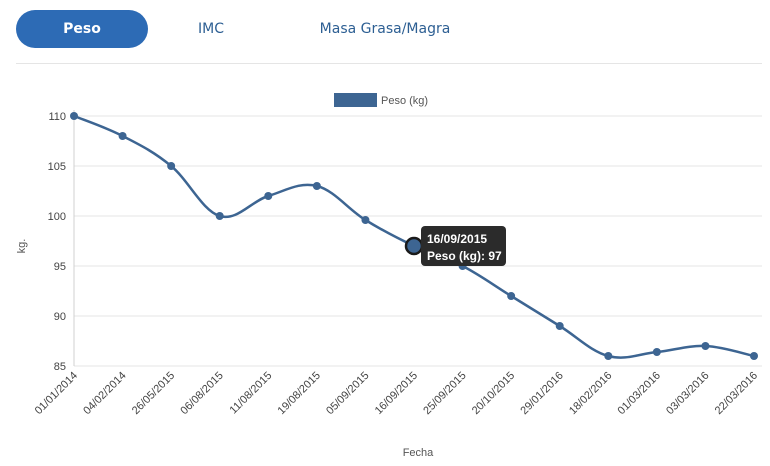 This screenshot has width=770, height=466. Describe the element at coordinates (355, 100) in the screenshot. I see `legend-swatch` at that location.